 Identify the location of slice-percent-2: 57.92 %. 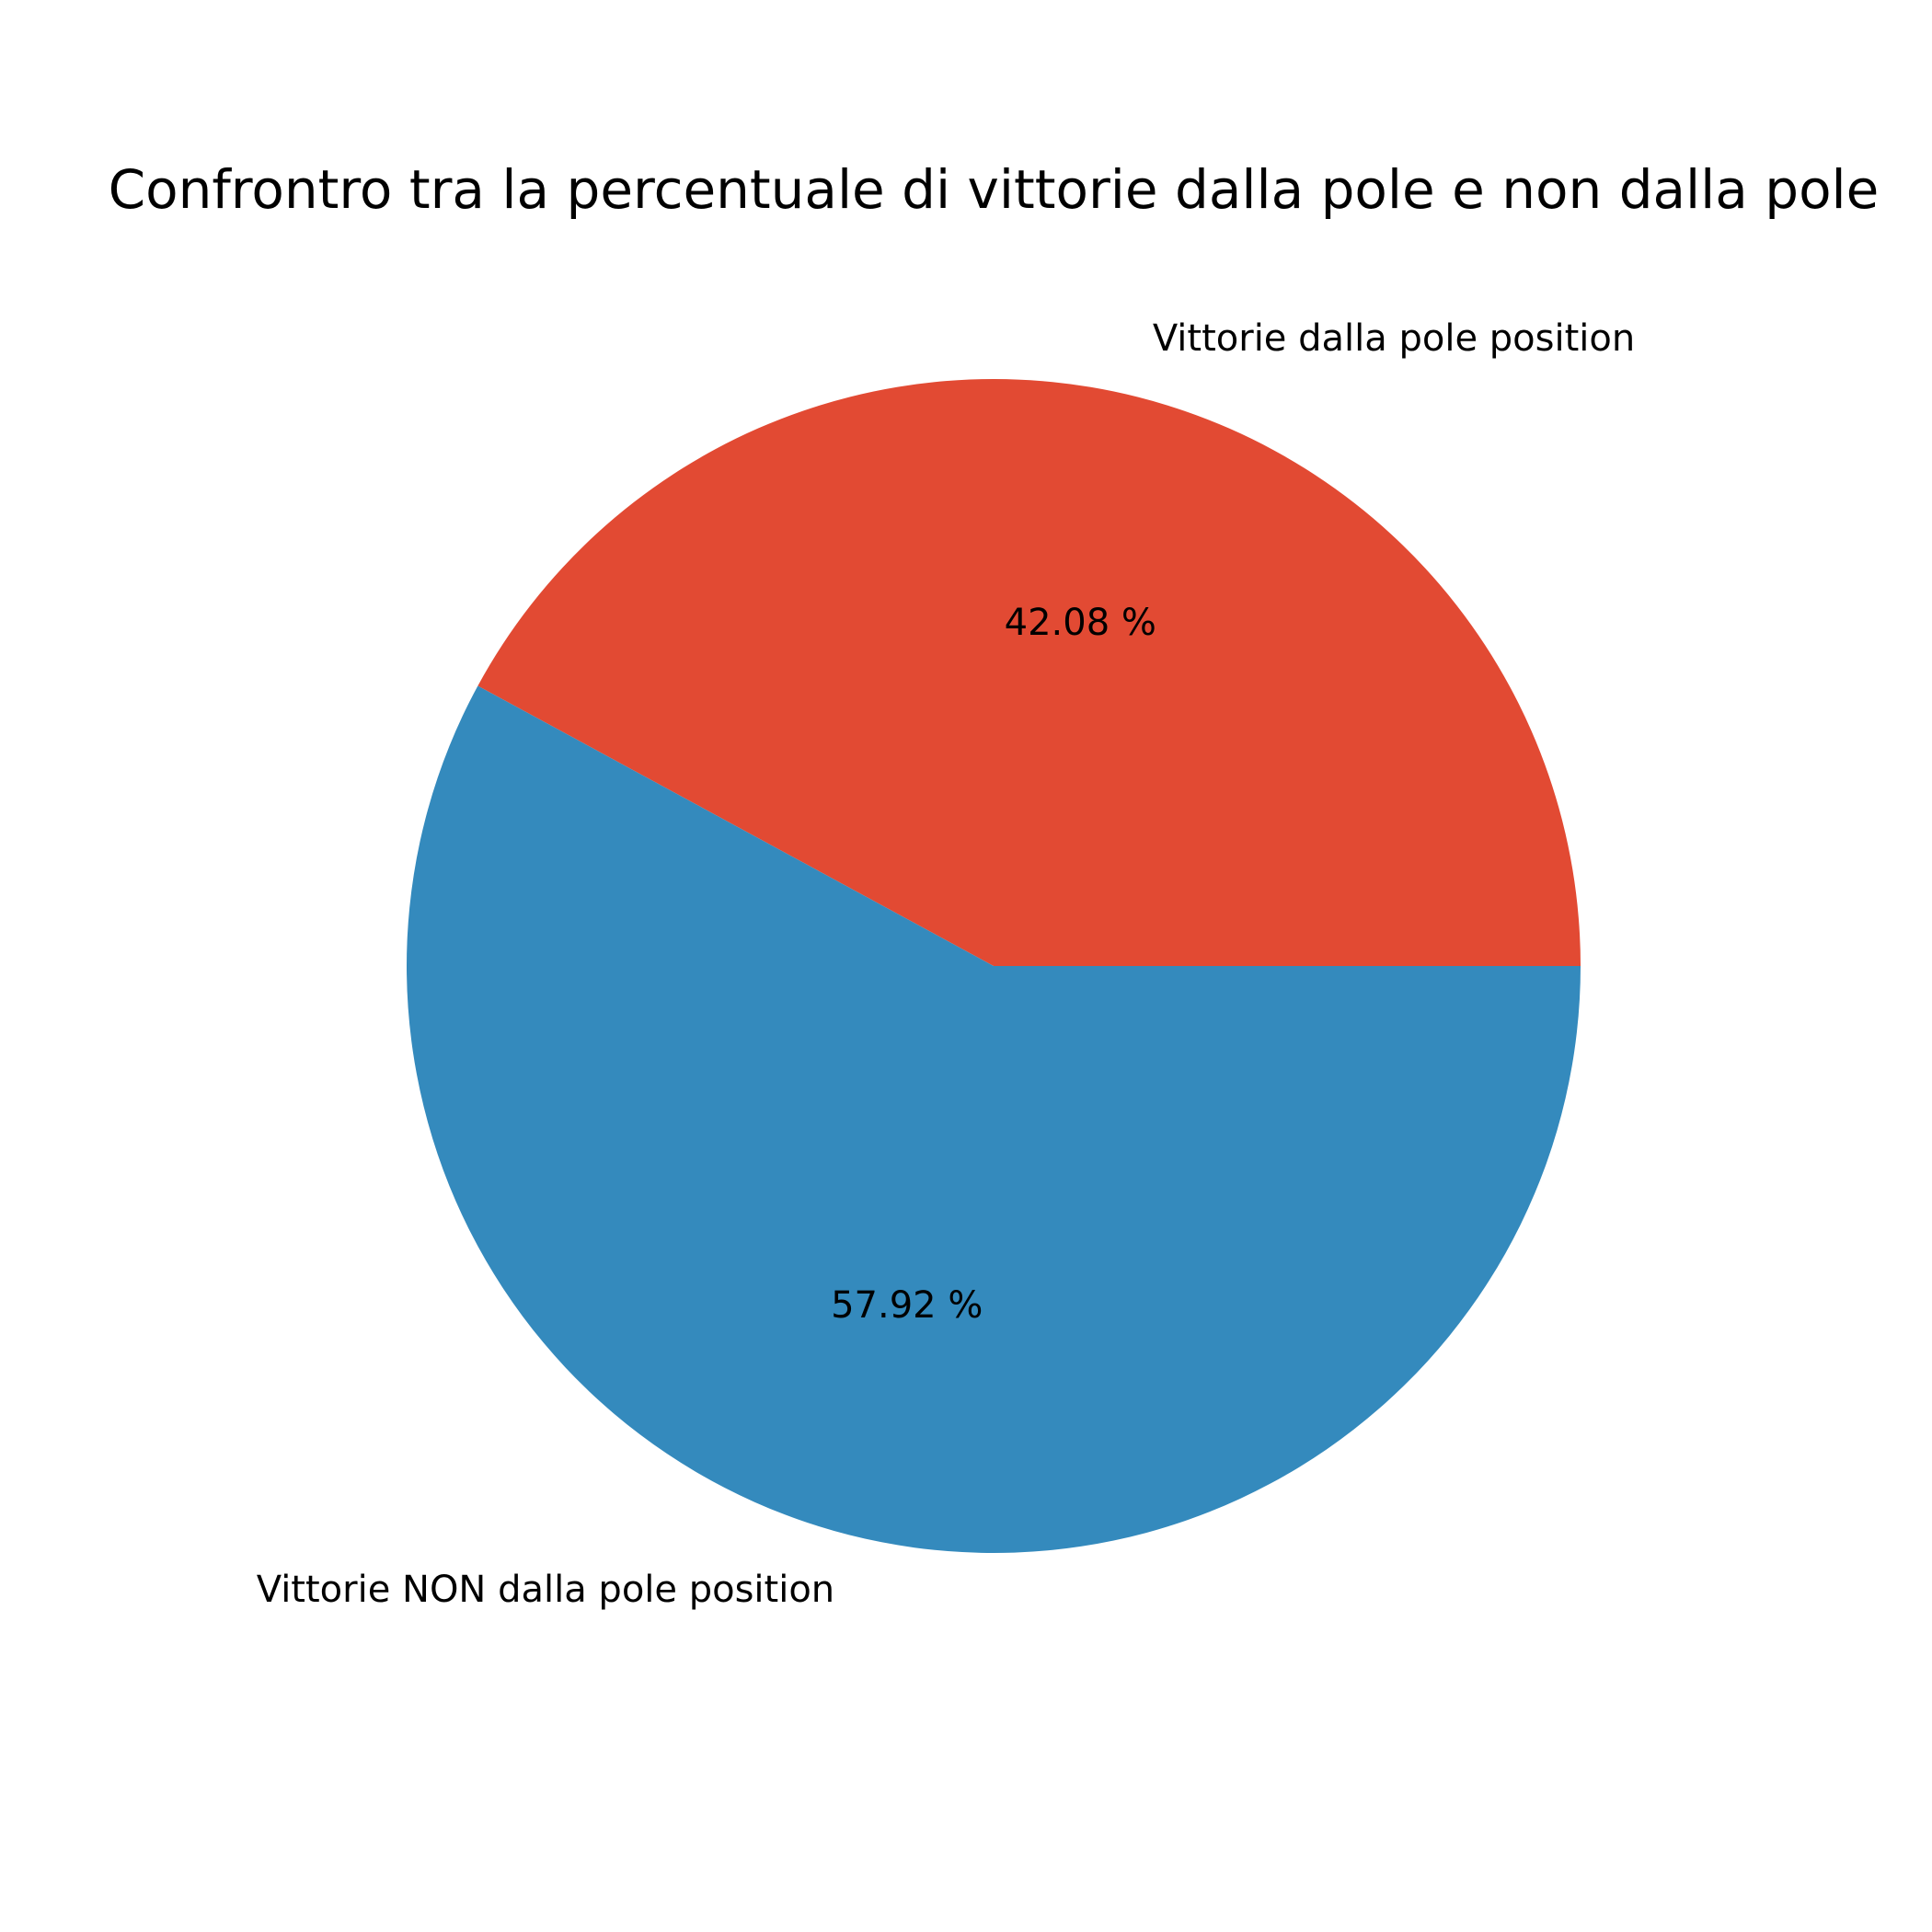
(907, 1305).